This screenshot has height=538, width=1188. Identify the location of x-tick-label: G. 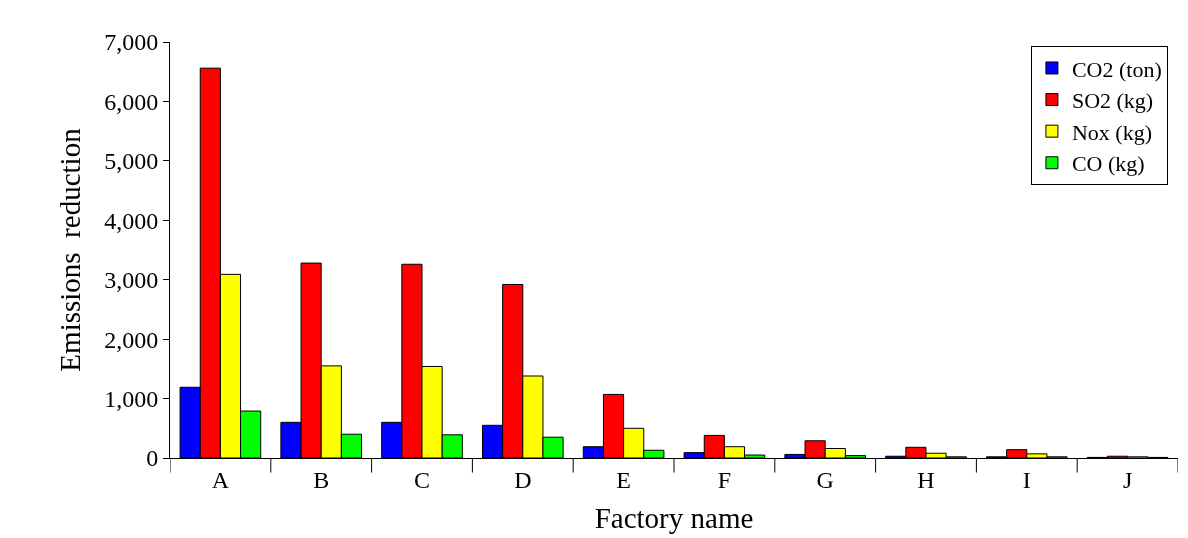
(825, 479).